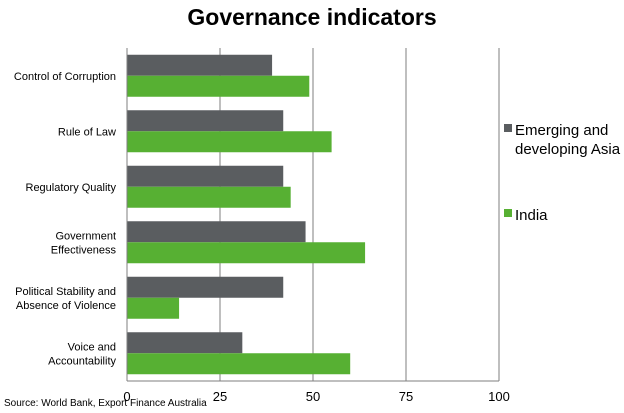 Image resolution: width=624 pixels, height=413 pixels. I want to click on x-tick-label: 0, so click(126, 396).